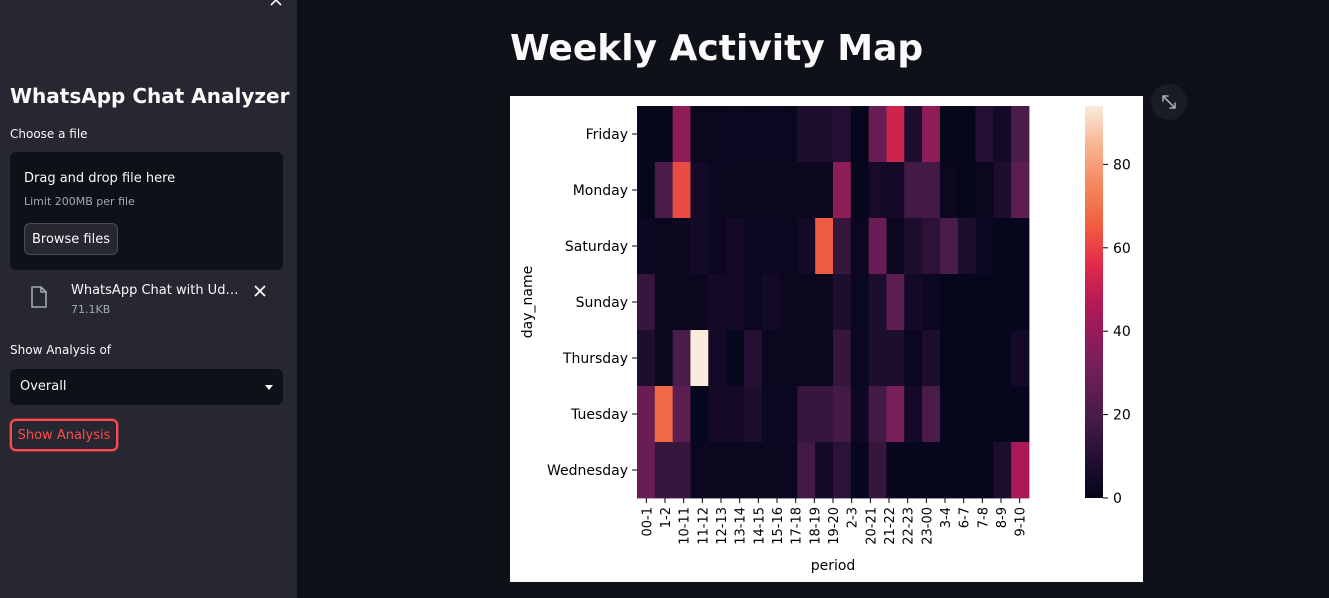  What do you see at coordinates (853, 517) in the screenshot?
I see `x-tick-label: 2-3` at bounding box center [853, 517].